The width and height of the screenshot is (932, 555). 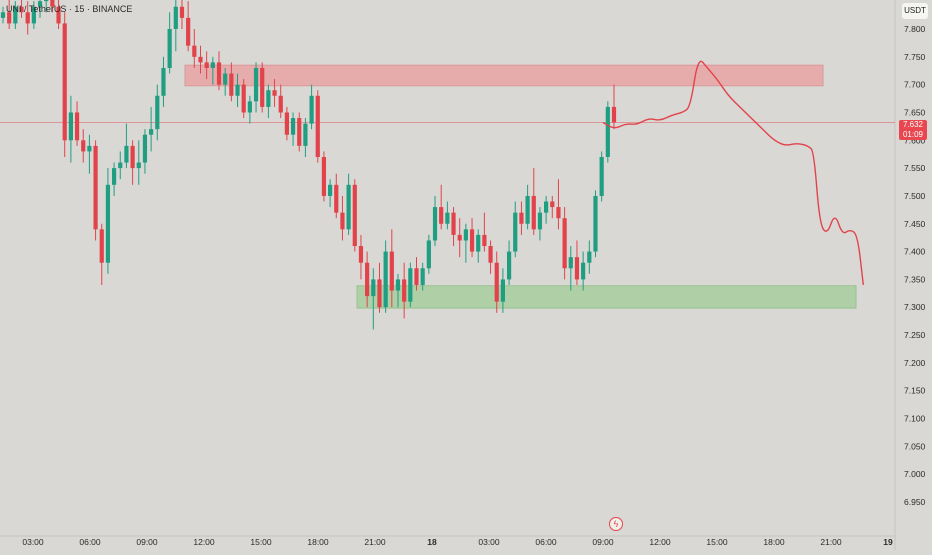 I want to click on support-zone, so click(x=606, y=297).